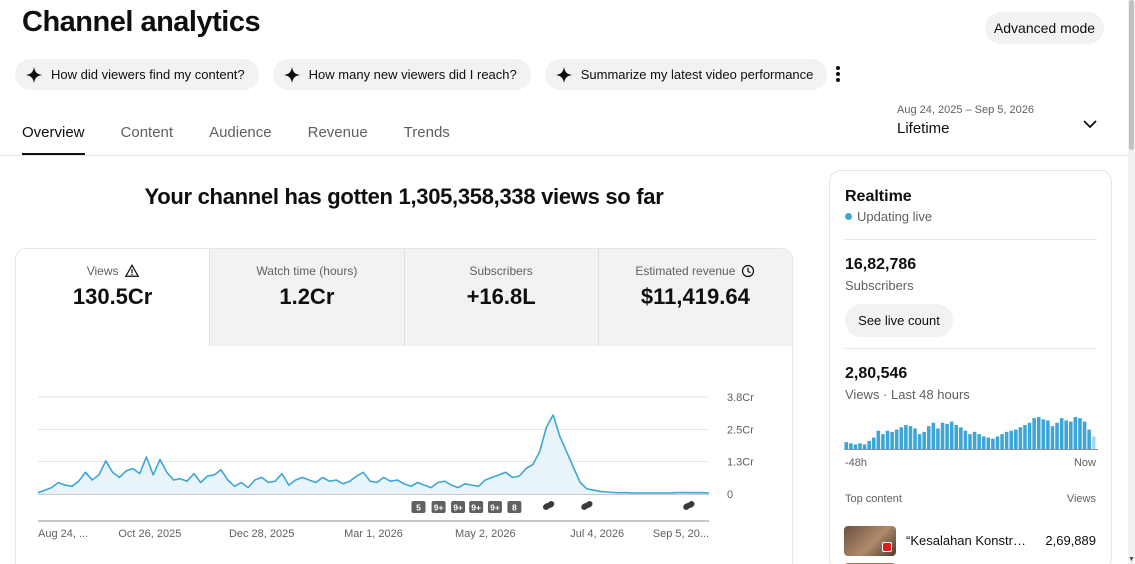  I want to click on chip-new-viewers: How many new viewers did I reach?, so click(401, 74).